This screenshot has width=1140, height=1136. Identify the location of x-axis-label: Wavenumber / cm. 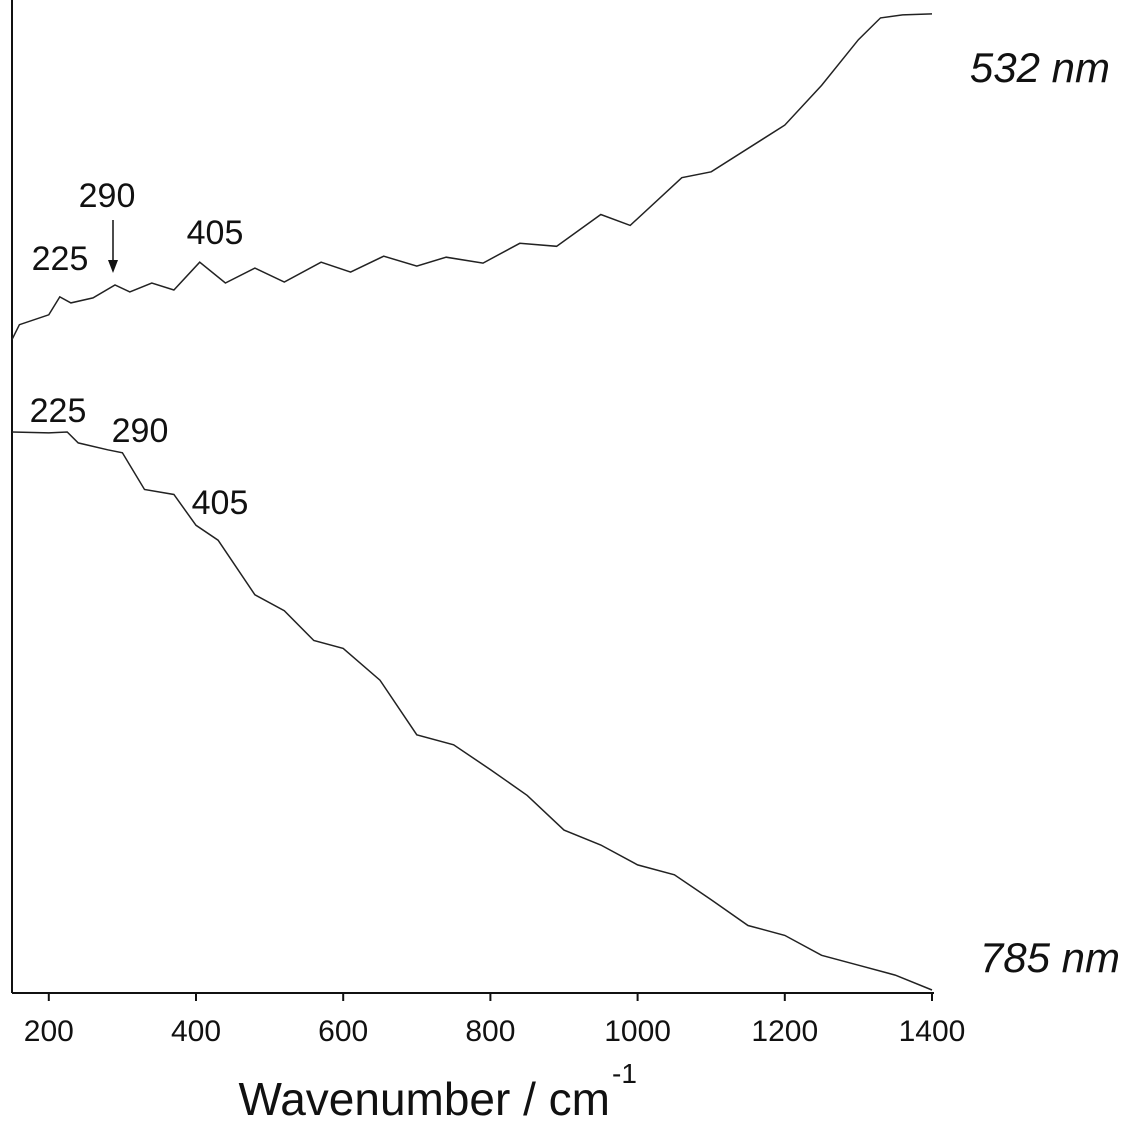
(424, 1099).